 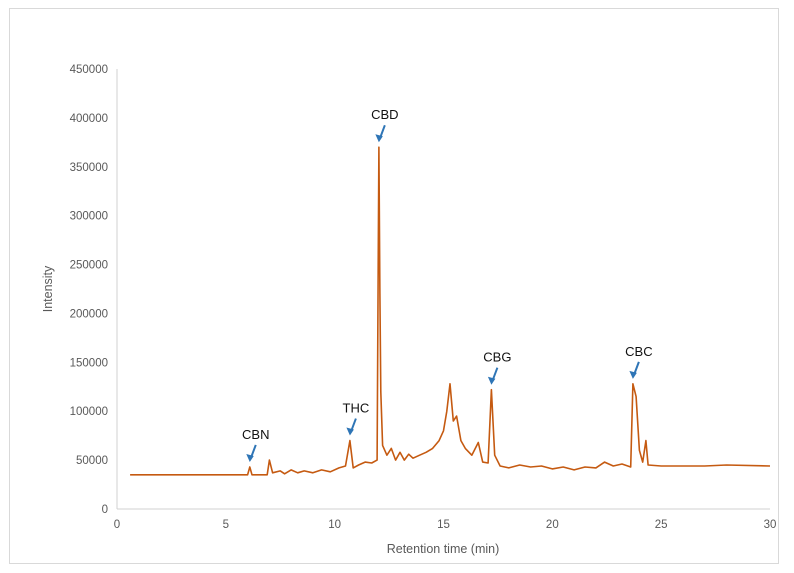 What do you see at coordinates (334, 525) in the screenshot?
I see `x-tick-label: 10` at bounding box center [334, 525].